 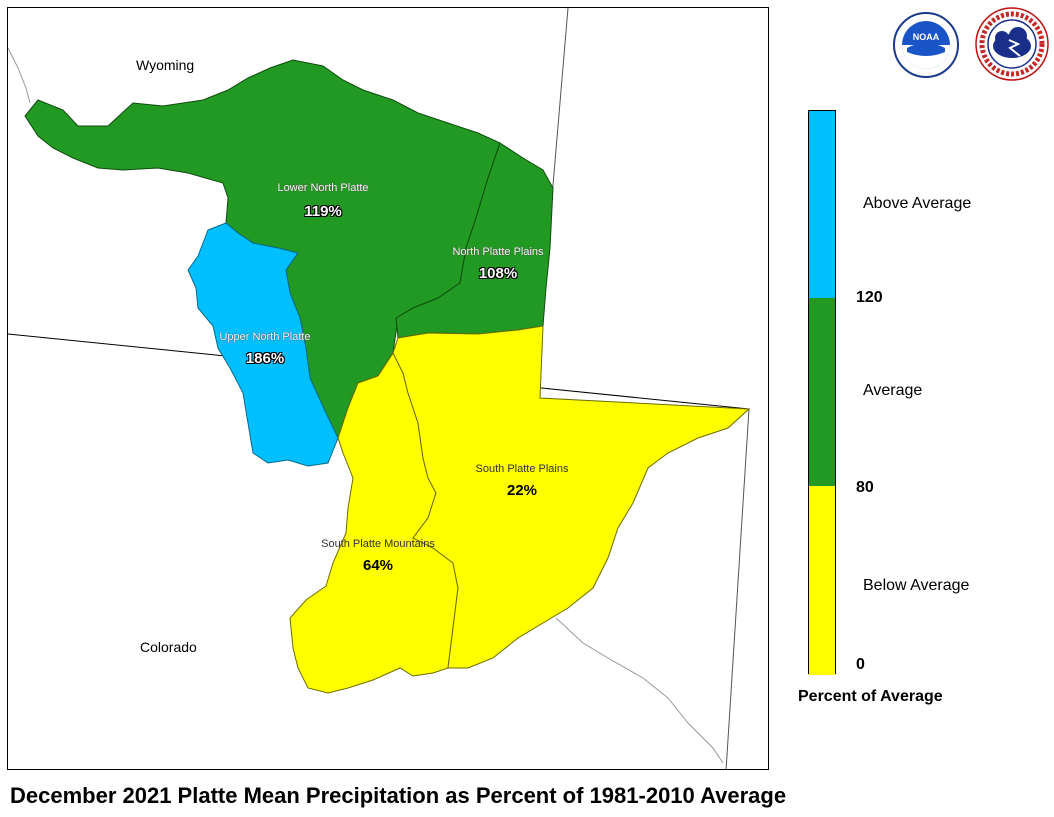 What do you see at coordinates (498, 252) in the screenshot?
I see `basin-name-north-platte-plains: North Platte Plains` at bounding box center [498, 252].